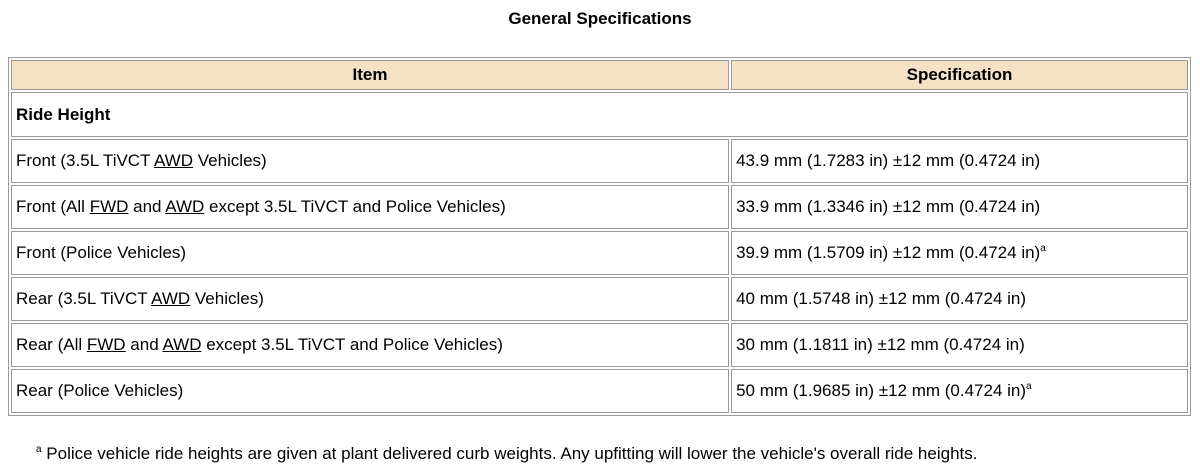  What do you see at coordinates (370, 161) in the screenshot?
I see `item-cell: Front (3.5L TiVCT AWD Vehicles)` at bounding box center [370, 161].